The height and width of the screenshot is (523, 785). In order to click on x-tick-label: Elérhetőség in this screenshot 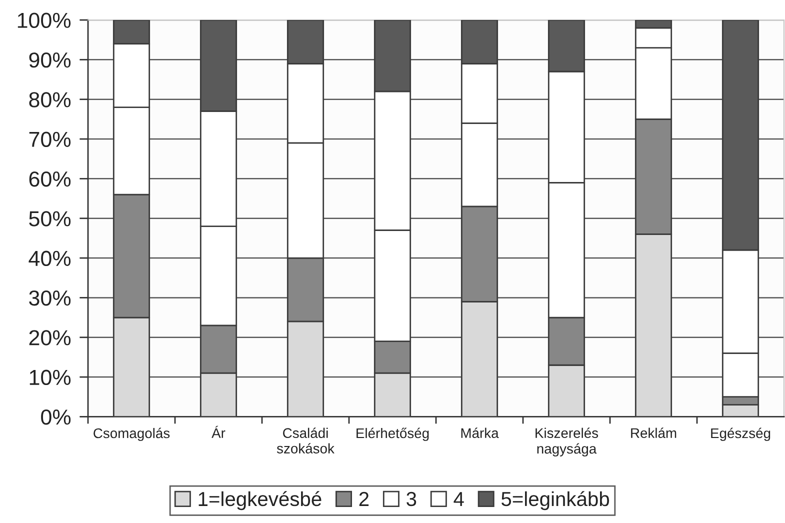, I will do `click(392, 434)`.